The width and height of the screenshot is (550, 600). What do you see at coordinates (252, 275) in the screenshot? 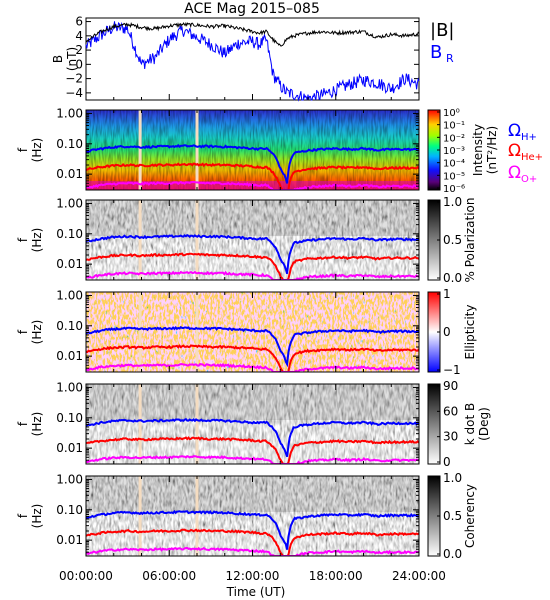
I see `o-gyro-curve` at bounding box center [252, 275].